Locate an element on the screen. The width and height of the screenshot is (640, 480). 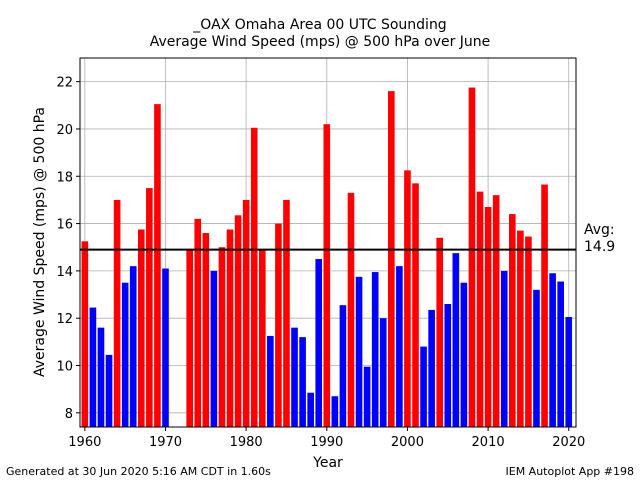
bar-2003 is located at coordinates (431, 368).